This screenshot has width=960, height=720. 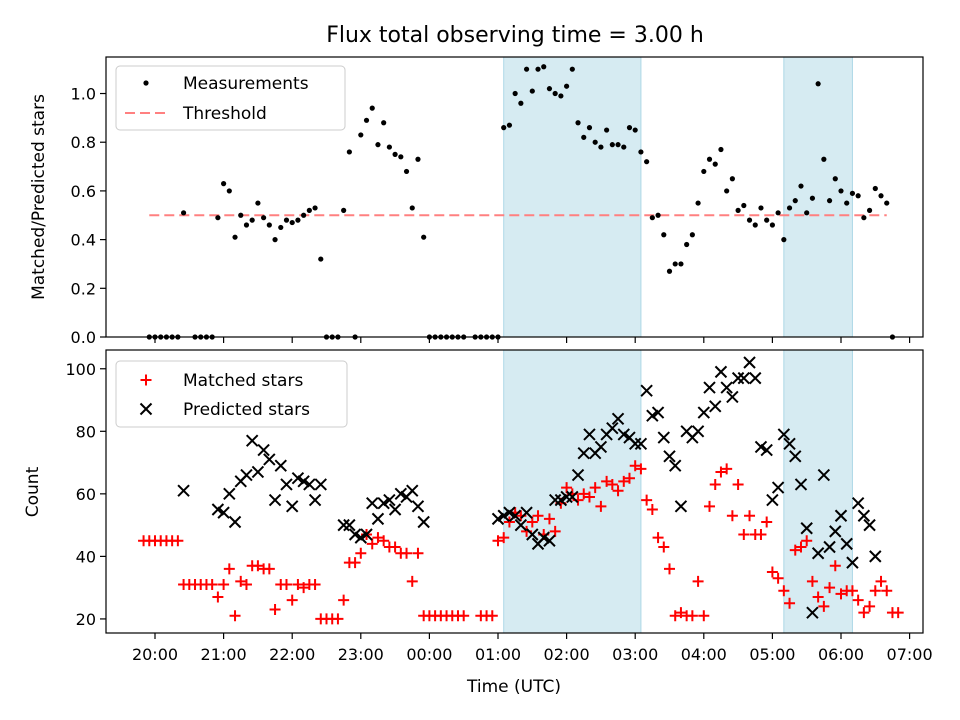 I want to click on bottom-legend: Matched stars Predicted stars, so click(x=231, y=394).